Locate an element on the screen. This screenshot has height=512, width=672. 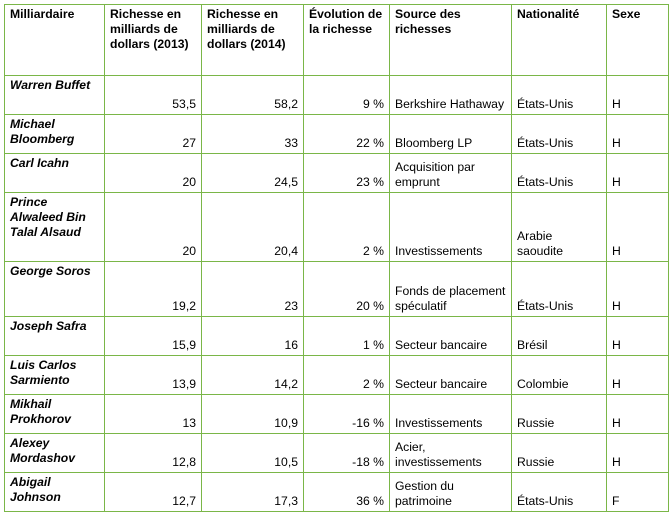
wealth-source: Gestion du patrimoine is located at coordinates (450, 492).